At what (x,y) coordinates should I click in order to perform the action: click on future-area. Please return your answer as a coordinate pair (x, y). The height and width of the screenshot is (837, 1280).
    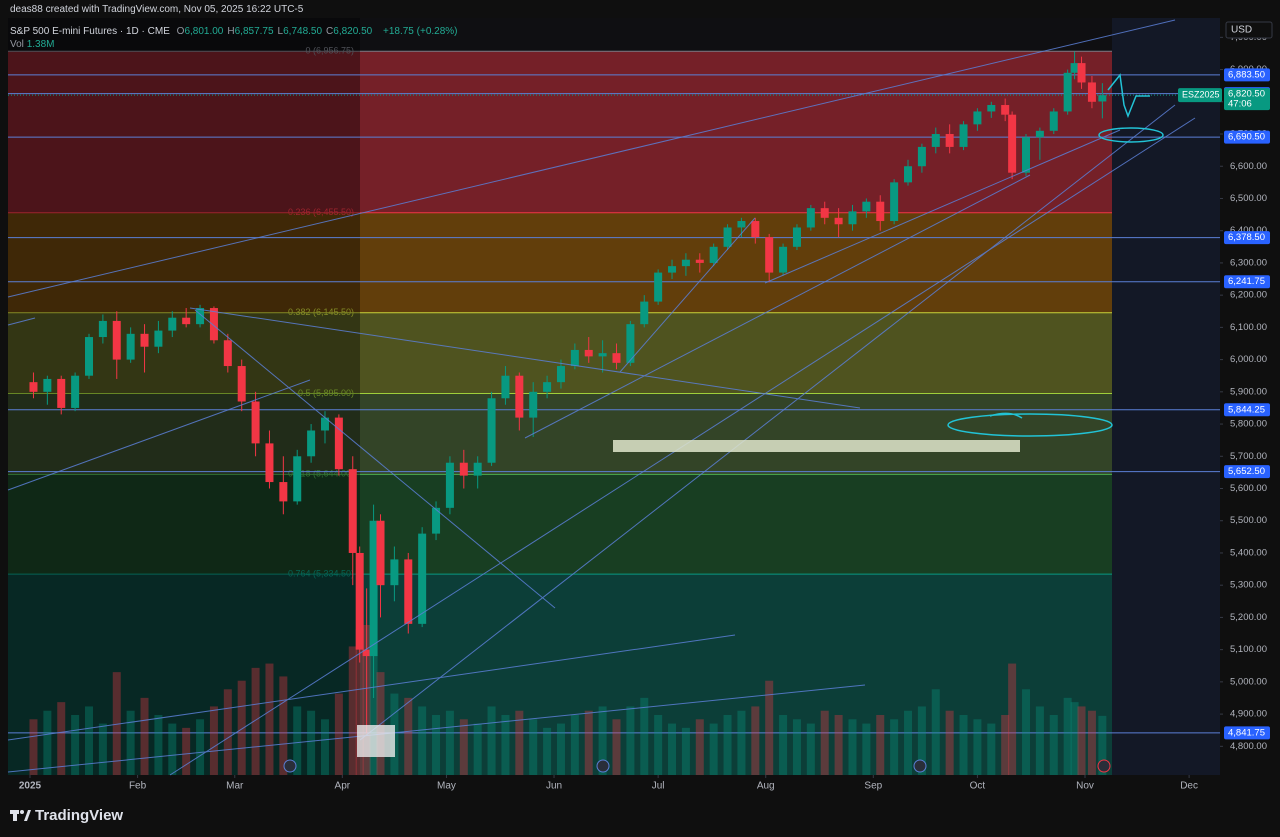
    Looking at the image, I should click on (1166, 396).